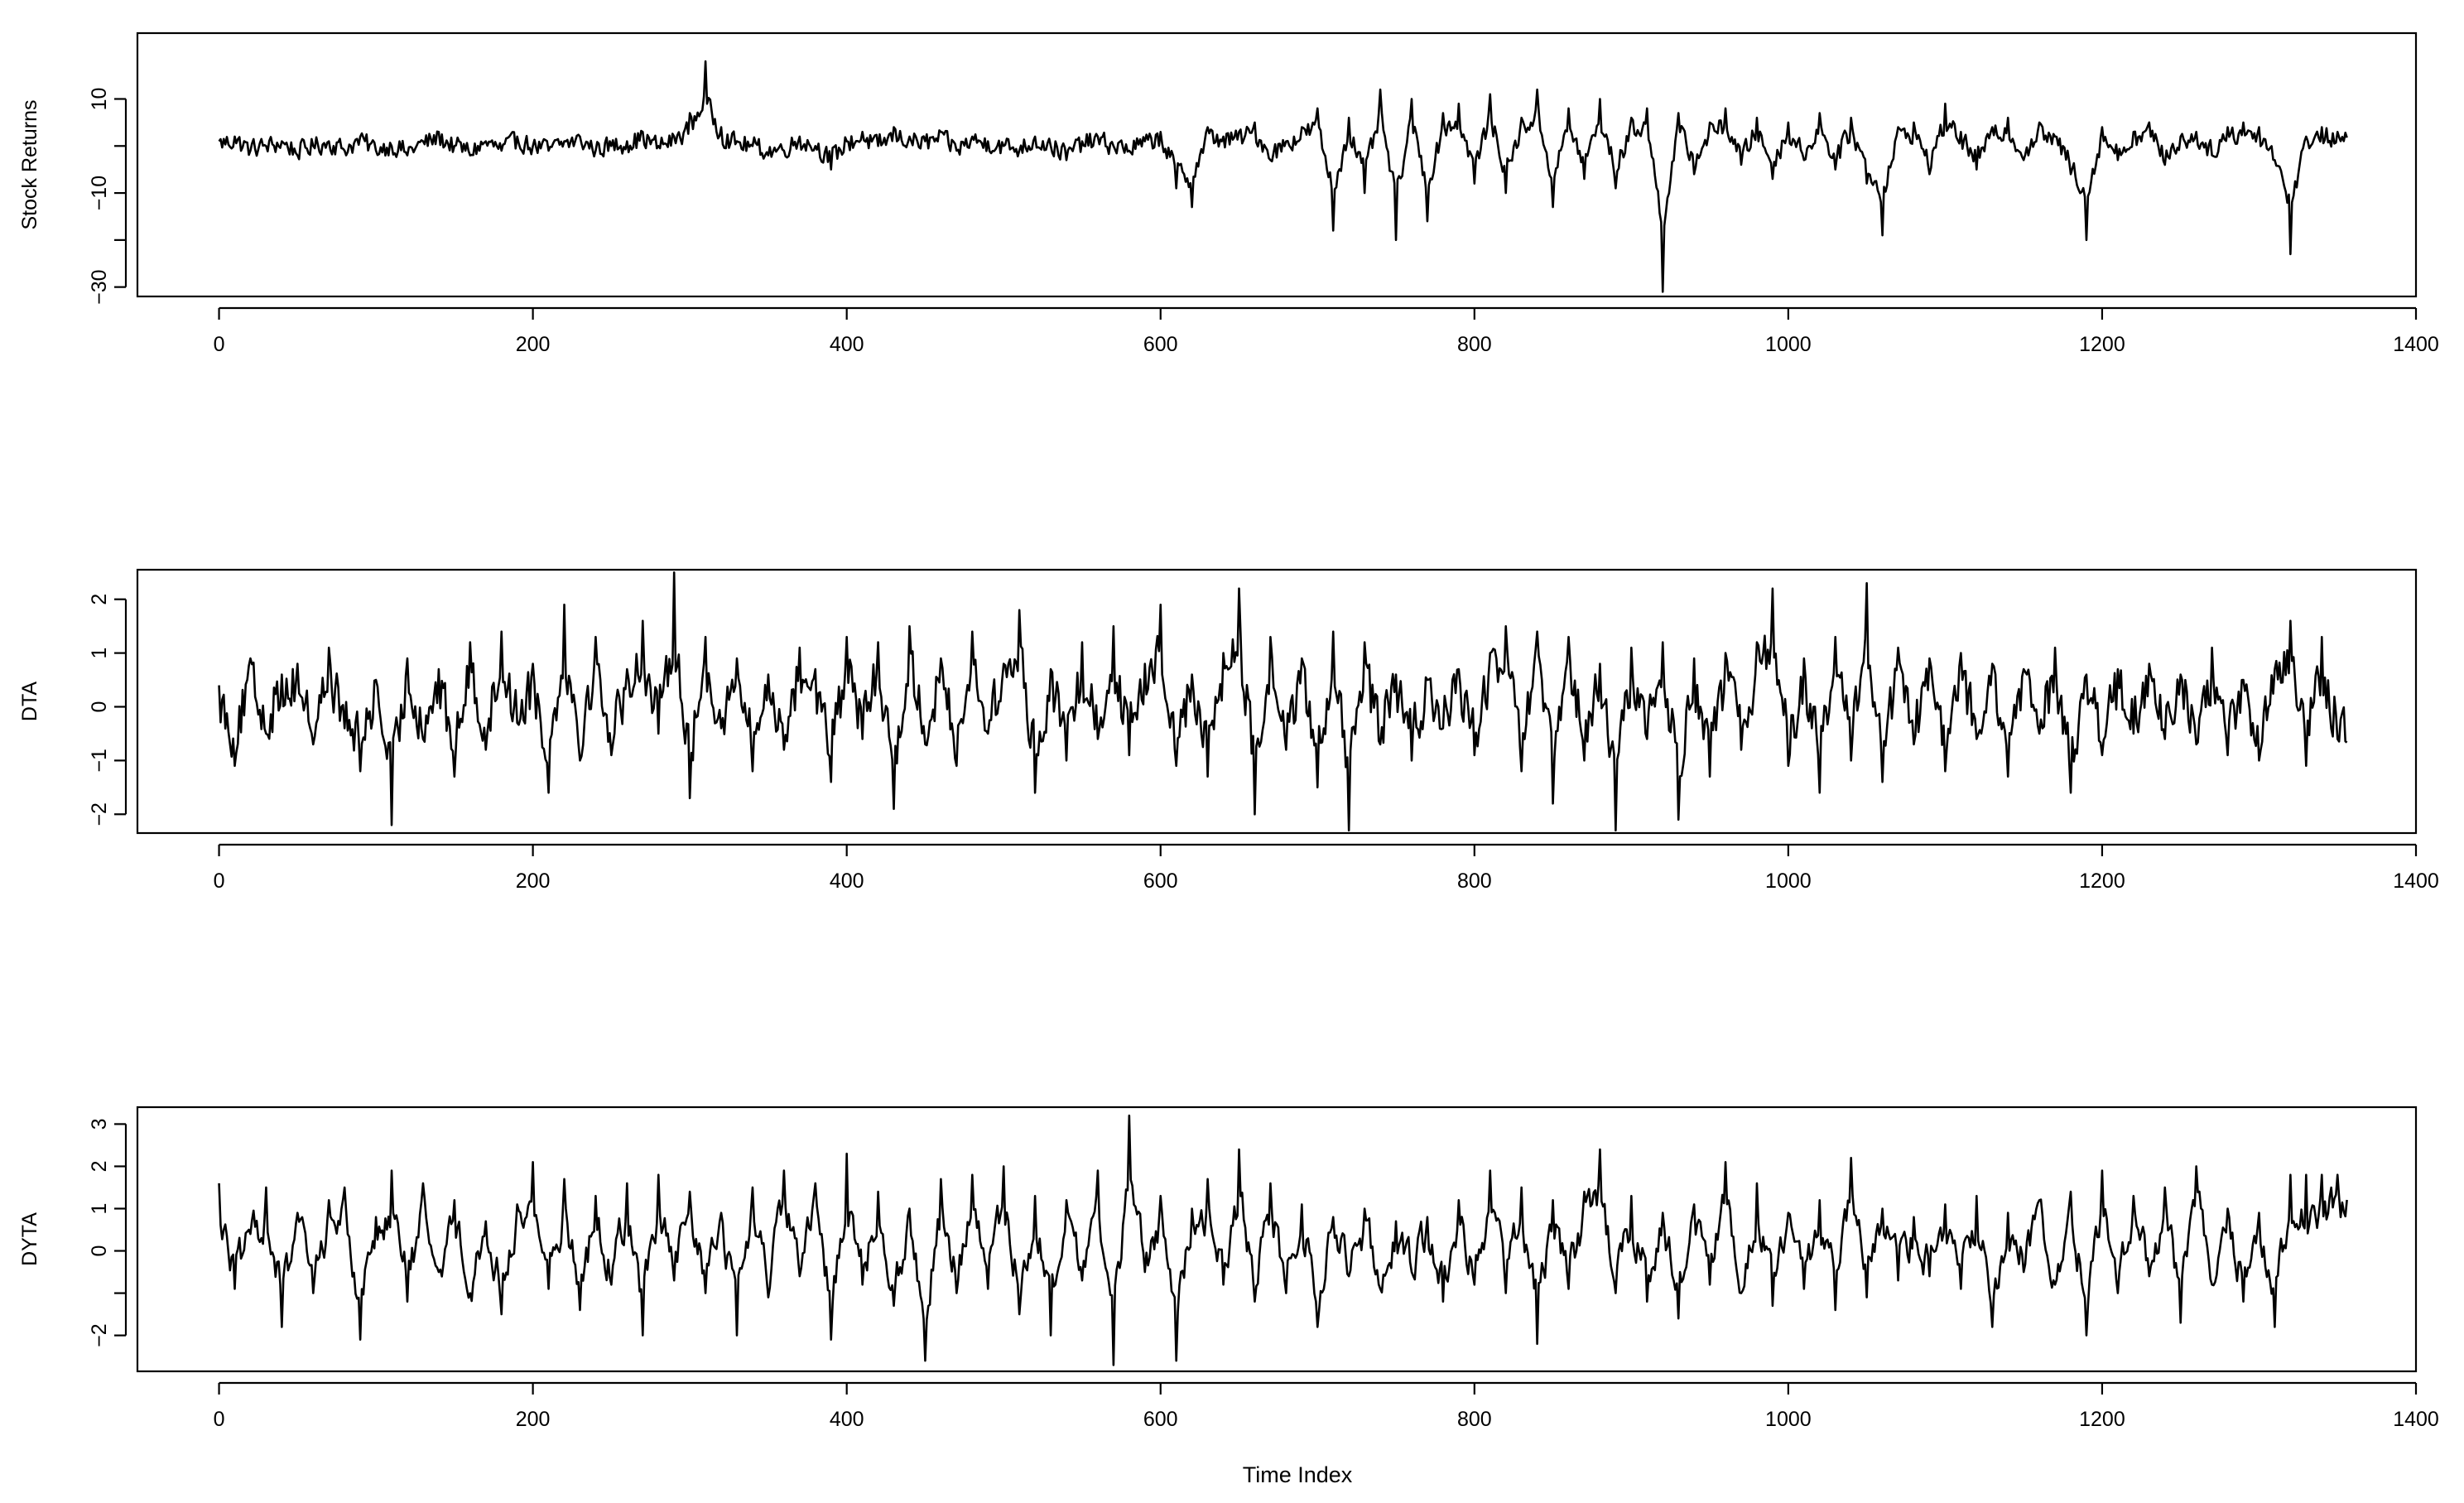 This screenshot has height=1503, width=2464. What do you see at coordinates (100, 286) in the screenshot?
I see `y-tick-label: −30` at bounding box center [100, 286].